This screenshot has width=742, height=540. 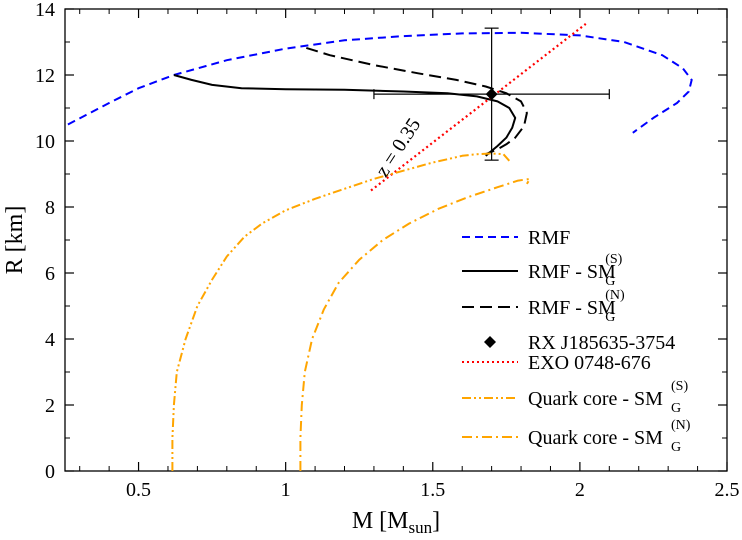 I want to click on legend-label-rx-j185635-3754: RX J185635-3754, so click(x=601, y=343).